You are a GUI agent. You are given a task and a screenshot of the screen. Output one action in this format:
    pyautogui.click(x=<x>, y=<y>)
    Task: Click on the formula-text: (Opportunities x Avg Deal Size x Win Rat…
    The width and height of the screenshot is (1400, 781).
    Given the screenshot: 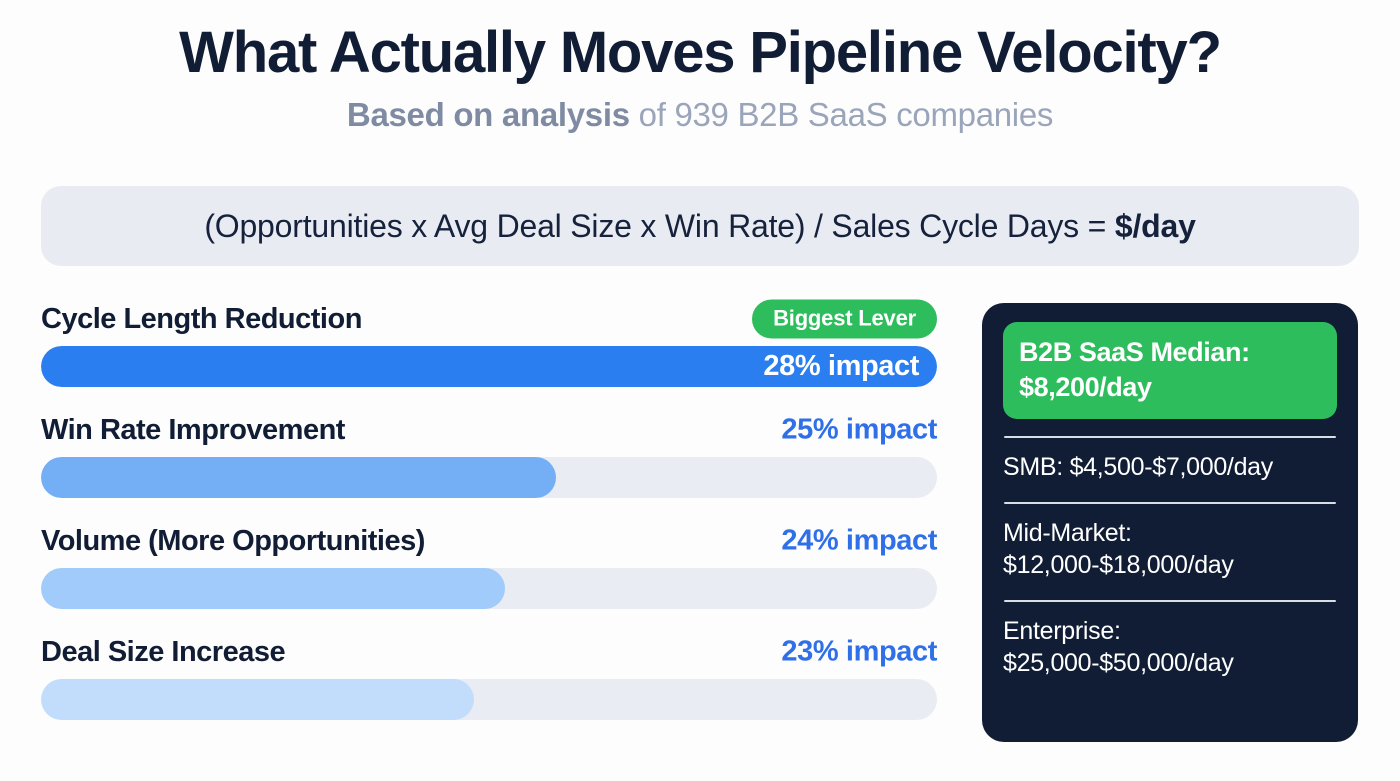 What is the action you would take?
    pyautogui.click(x=700, y=226)
    